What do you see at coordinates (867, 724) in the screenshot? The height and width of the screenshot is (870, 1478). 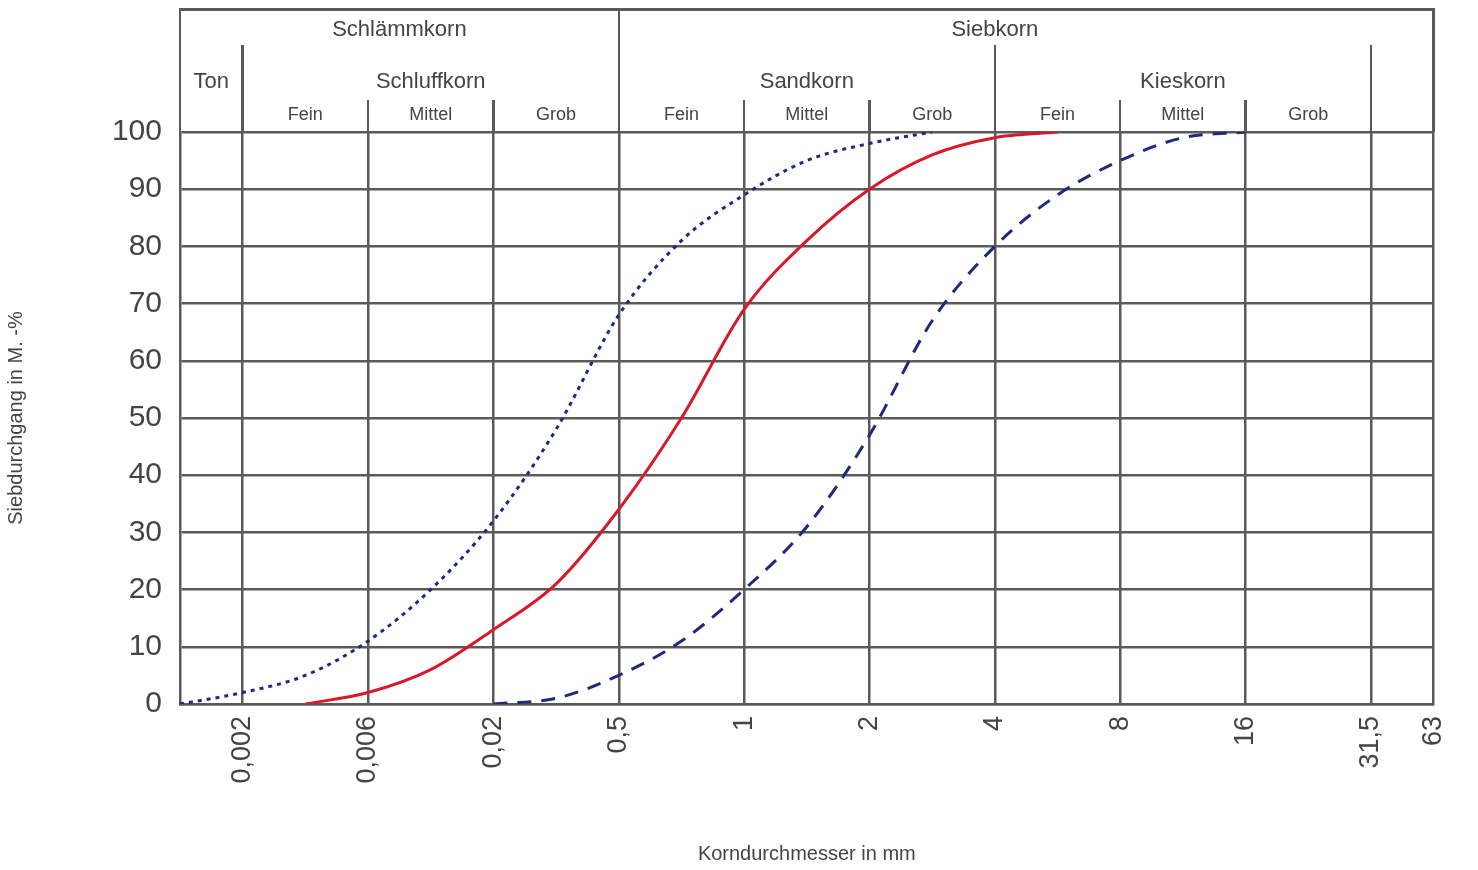 I see `x-tick-label: 2` at bounding box center [867, 724].